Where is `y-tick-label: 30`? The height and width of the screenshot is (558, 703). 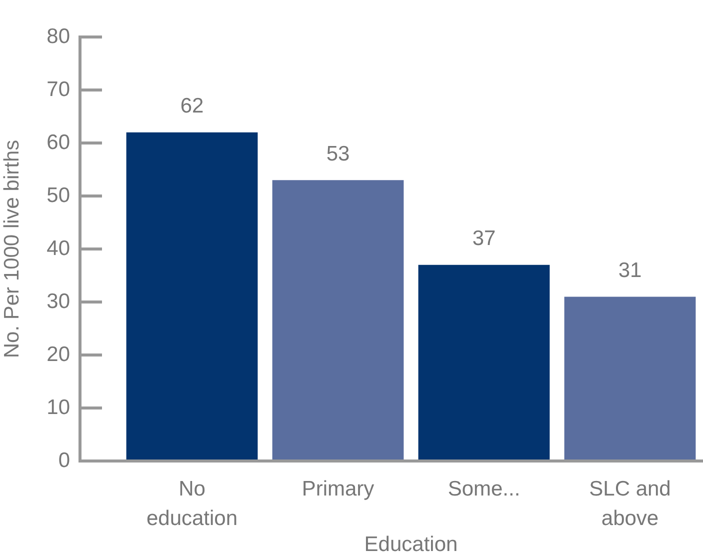
y-tick-label: 30 is located at coordinates (58, 301).